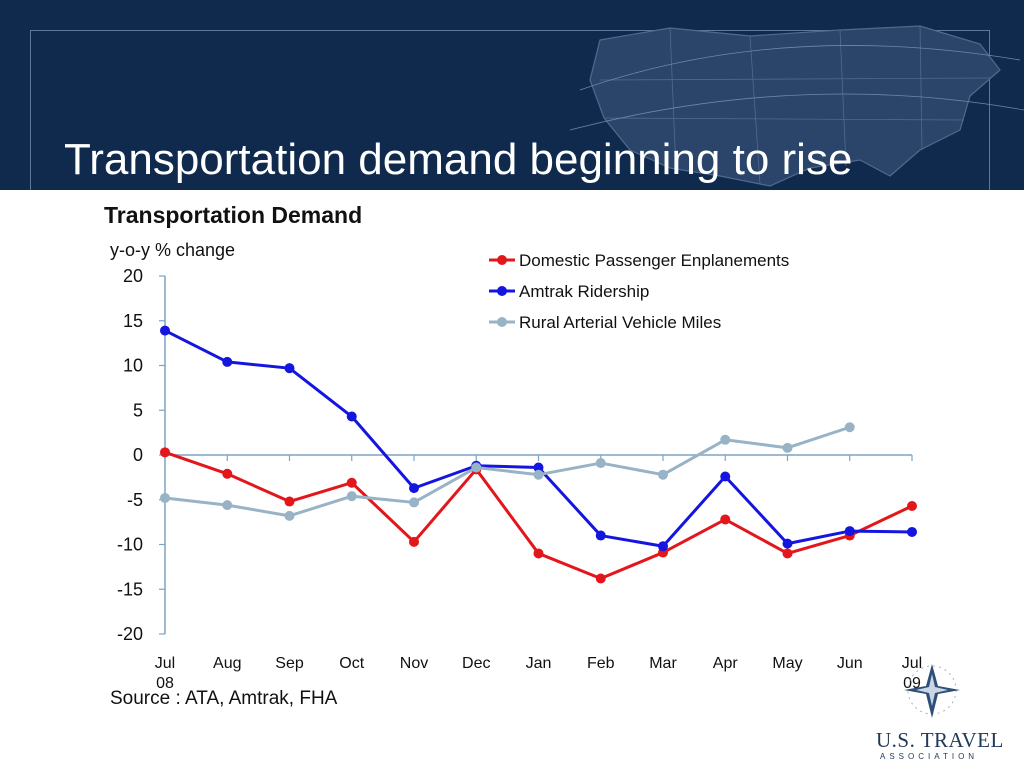 This screenshot has height=768, width=1024. Describe the element at coordinates (224, 698) in the screenshot. I see `source-note: Source : ATA, Amtrak, FHA` at that location.